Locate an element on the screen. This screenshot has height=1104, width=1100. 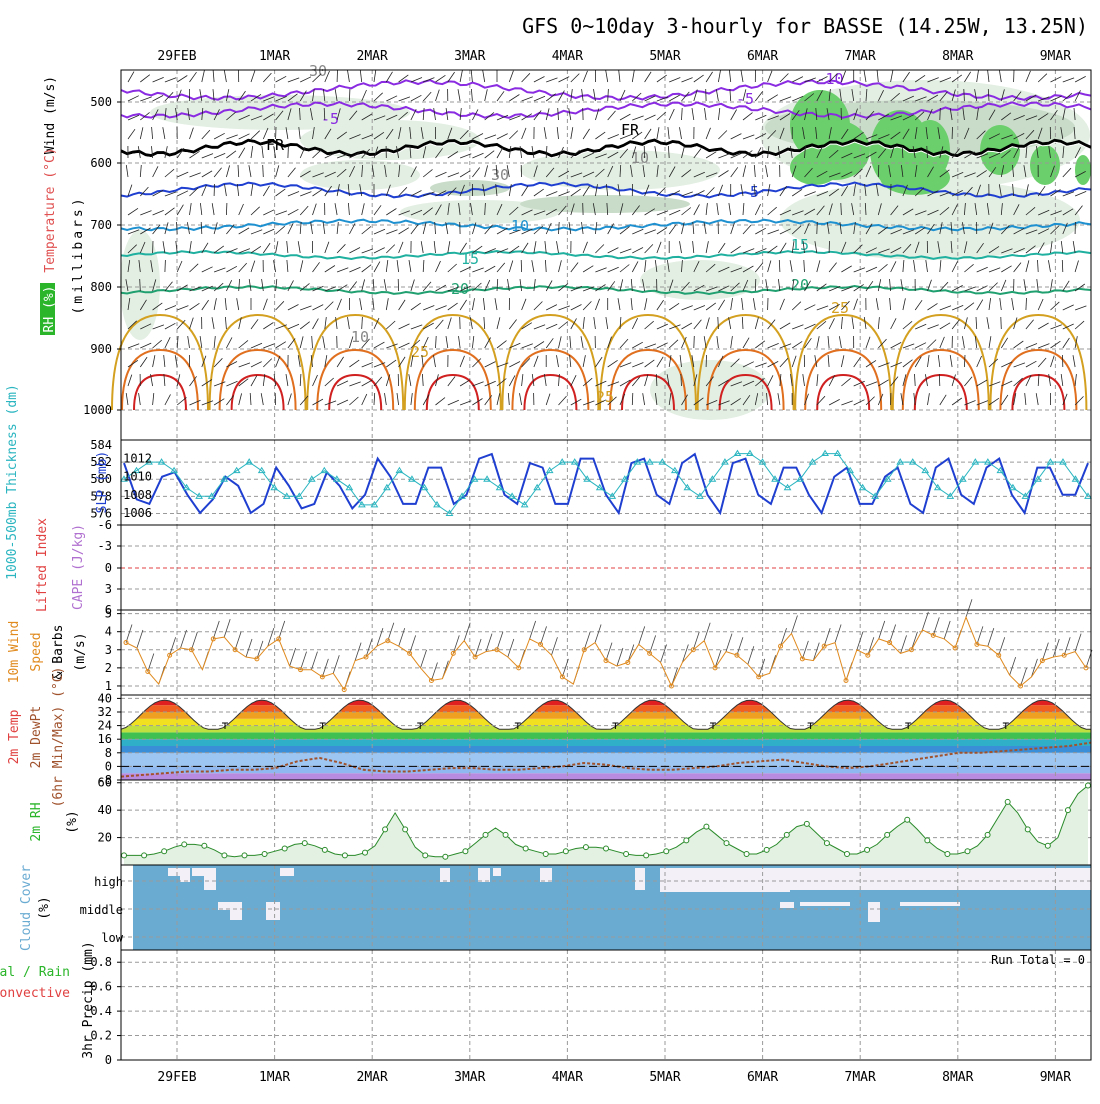
ylabel-cloud-cover: Cloud Cover is located at coordinates (26, 908).